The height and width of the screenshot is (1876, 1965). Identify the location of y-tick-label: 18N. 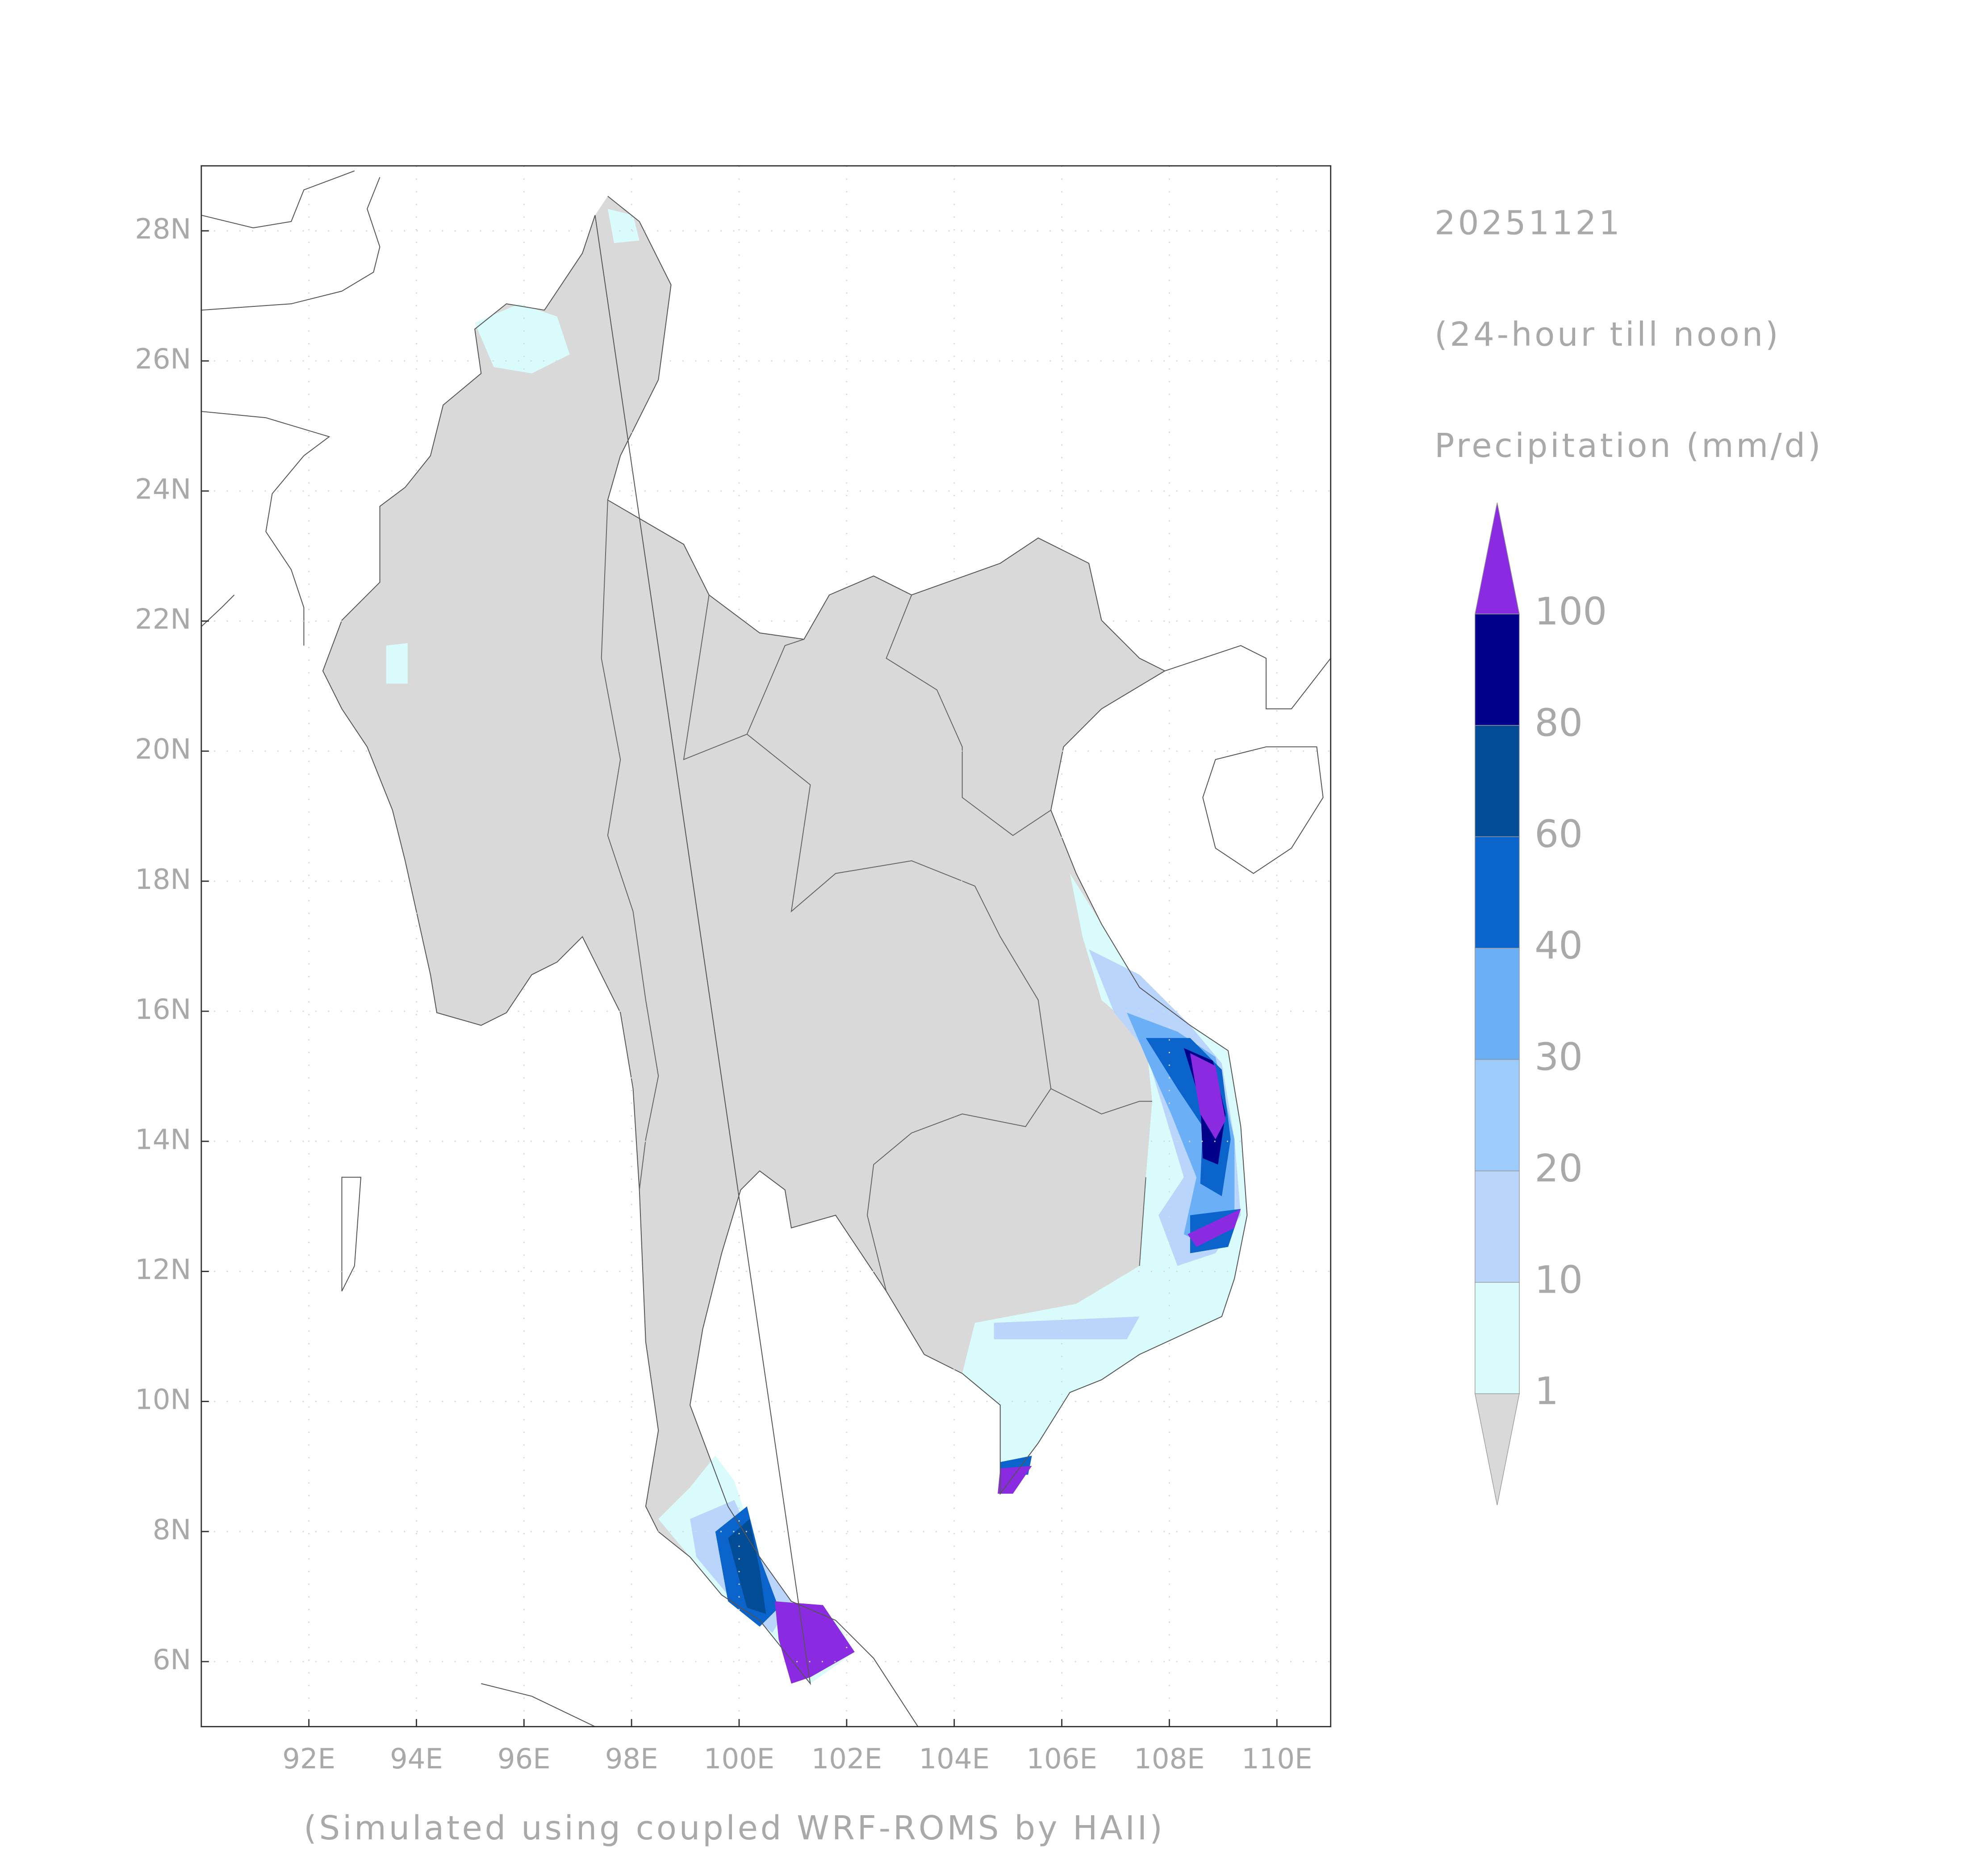
(163, 879).